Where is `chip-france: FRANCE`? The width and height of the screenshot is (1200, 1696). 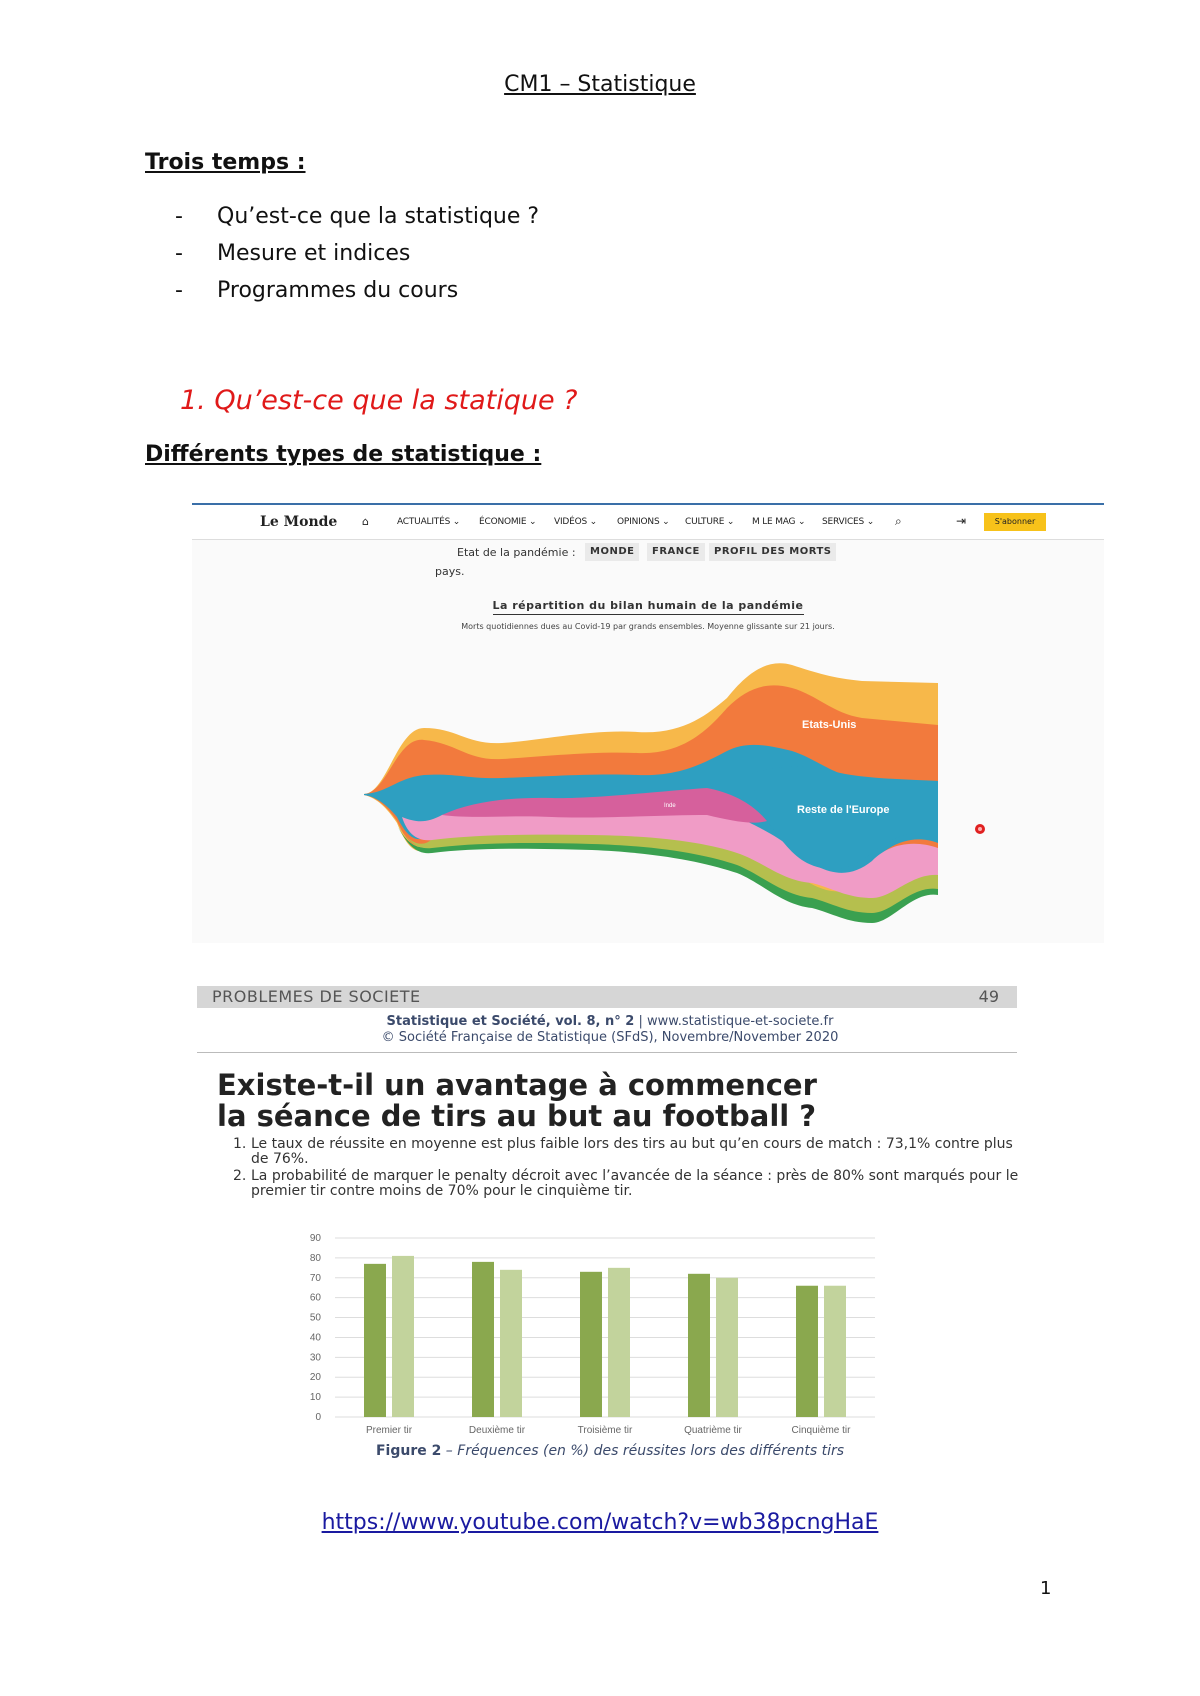 chip-france: FRANCE is located at coordinates (676, 552).